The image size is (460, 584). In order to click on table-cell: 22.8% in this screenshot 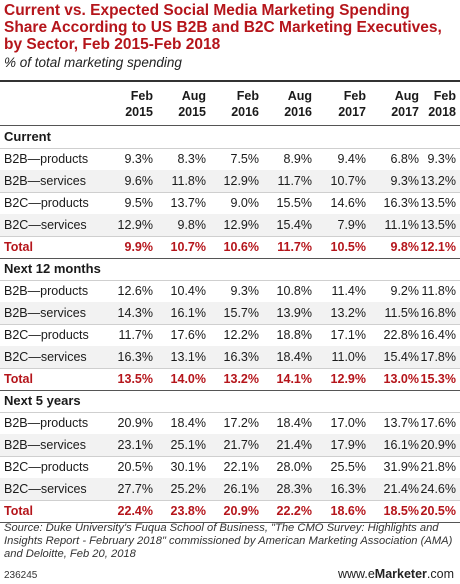, I will do `click(401, 335)`.